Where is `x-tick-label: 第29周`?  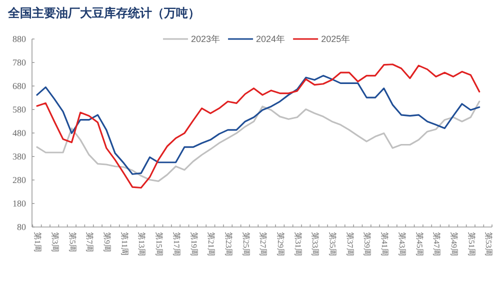
x-tick-label: 第29周 is located at coordinates (281, 244).